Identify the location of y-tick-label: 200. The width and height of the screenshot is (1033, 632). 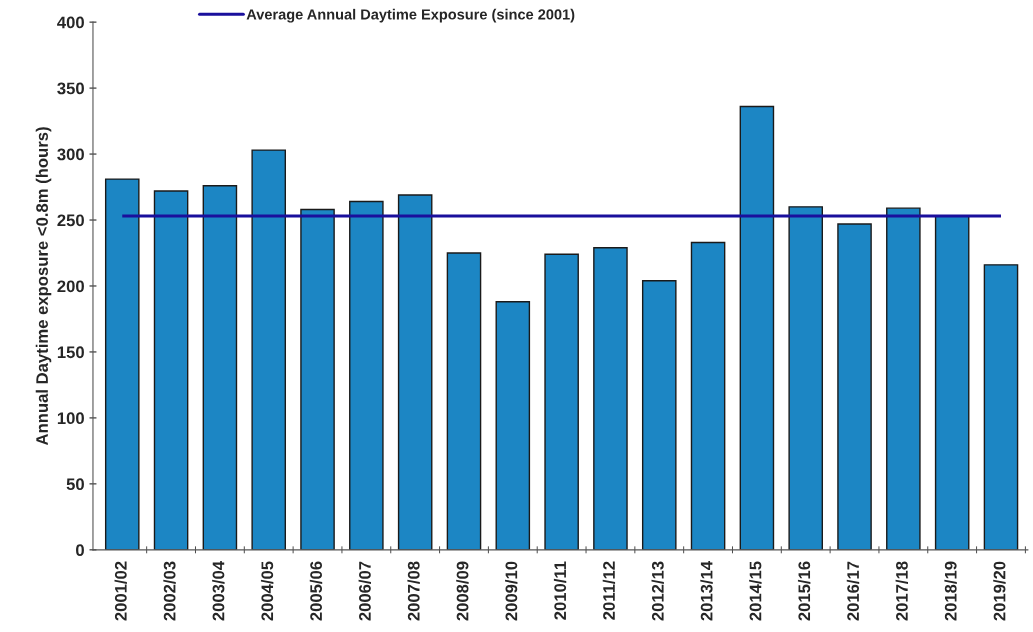
(70, 286).